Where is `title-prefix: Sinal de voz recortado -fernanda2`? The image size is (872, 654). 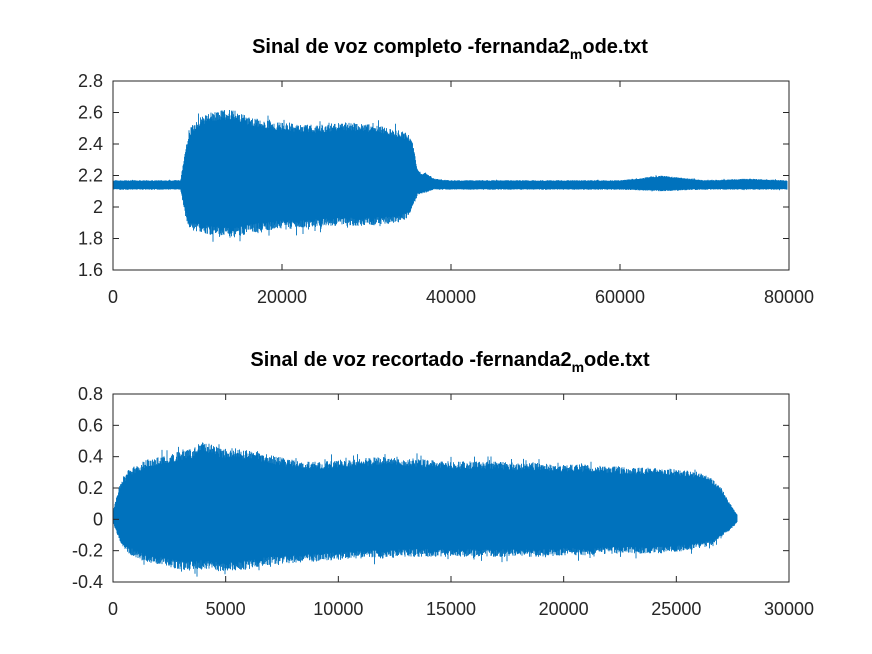
title-prefix: Sinal de voz recortado -fernanda2 is located at coordinates (410, 360).